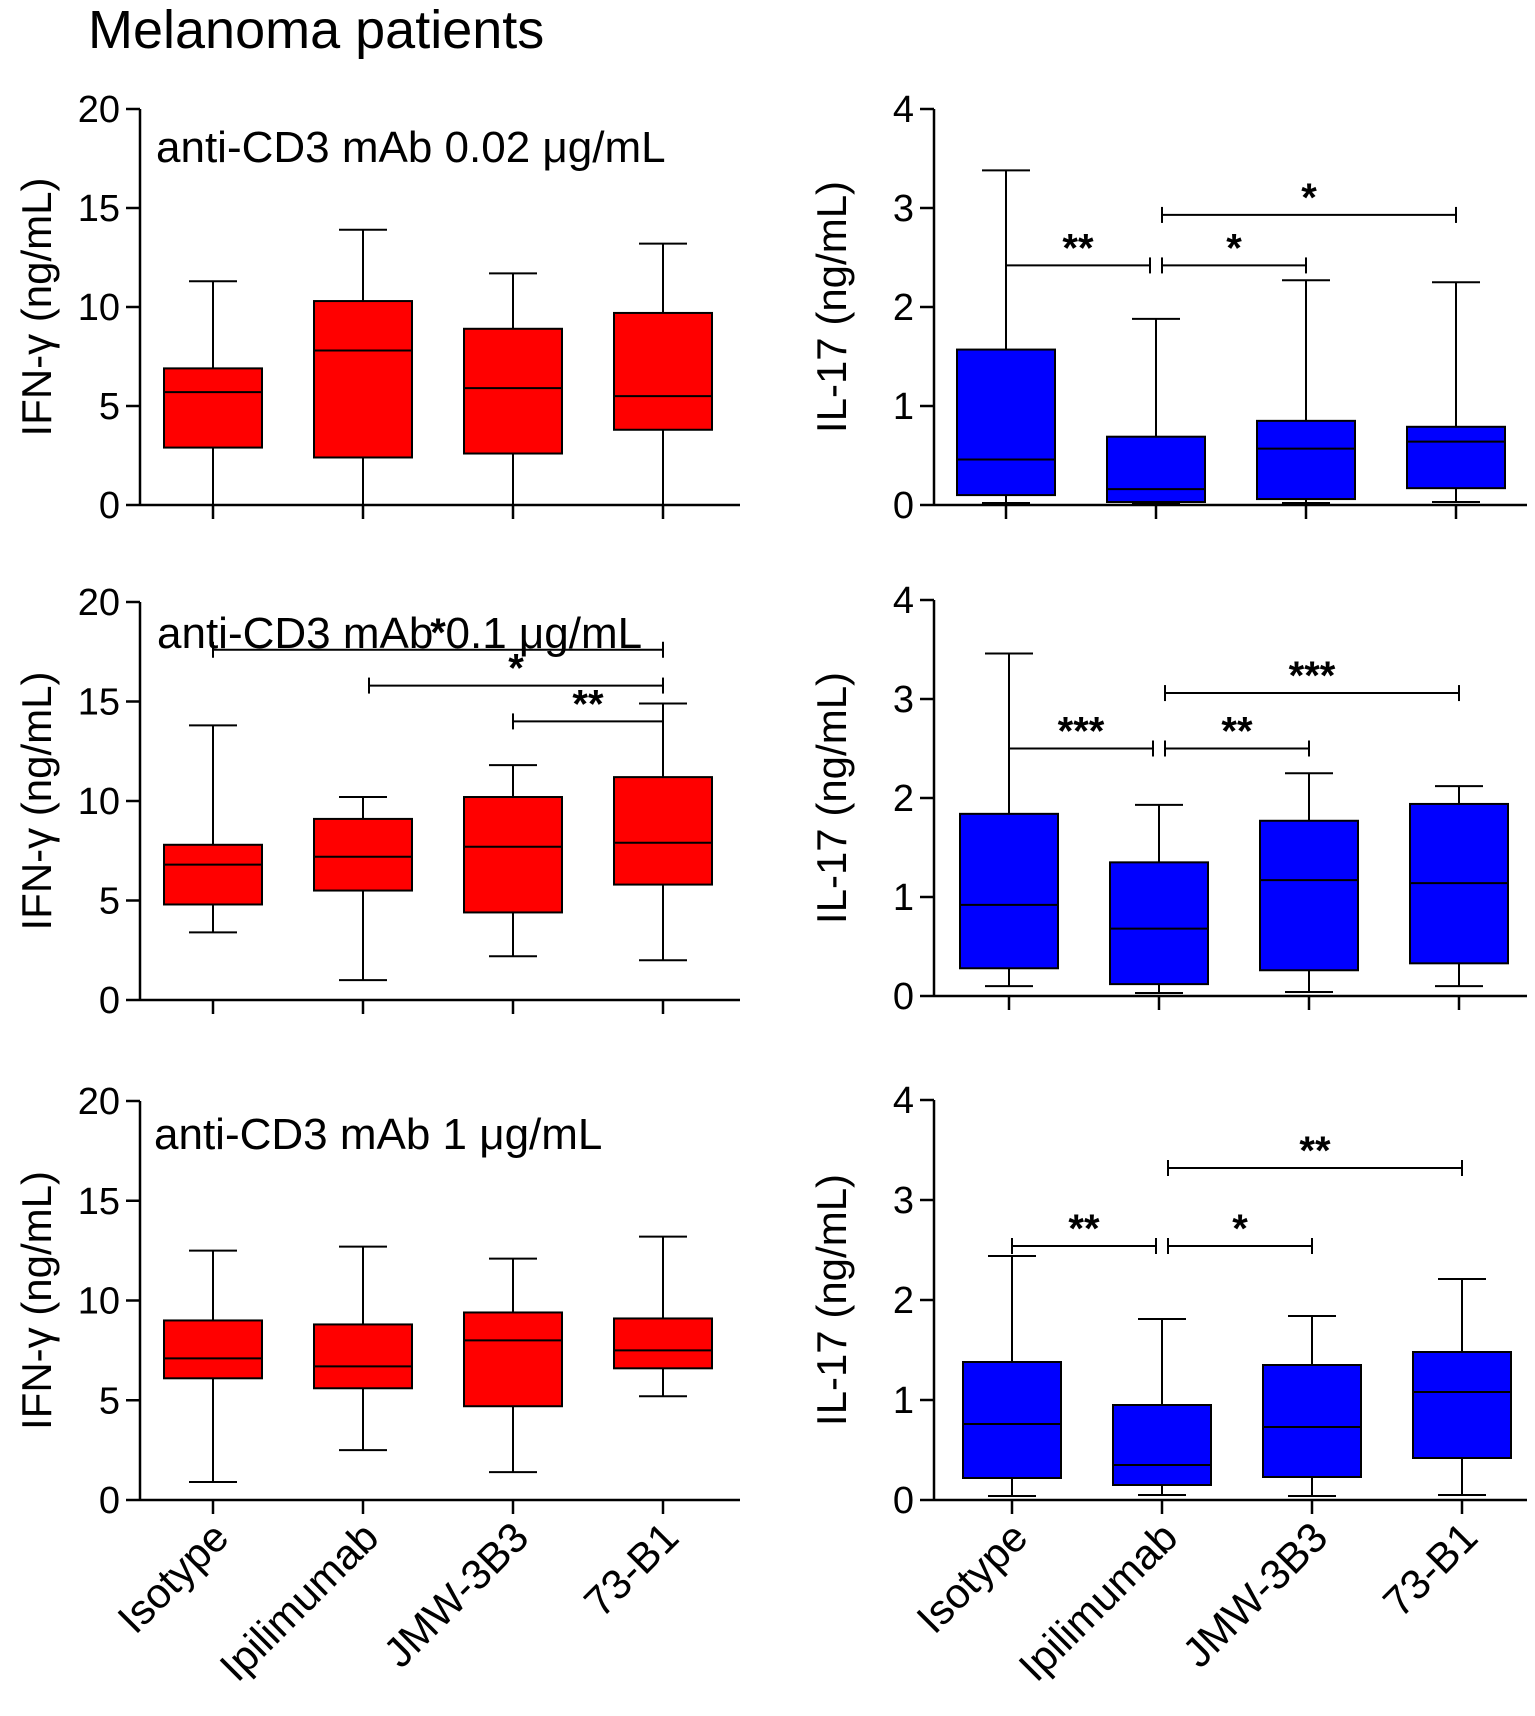 The width and height of the screenshot is (1535, 1716). What do you see at coordinates (316, 30) in the screenshot?
I see `figure-title: Melanoma patients` at bounding box center [316, 30].